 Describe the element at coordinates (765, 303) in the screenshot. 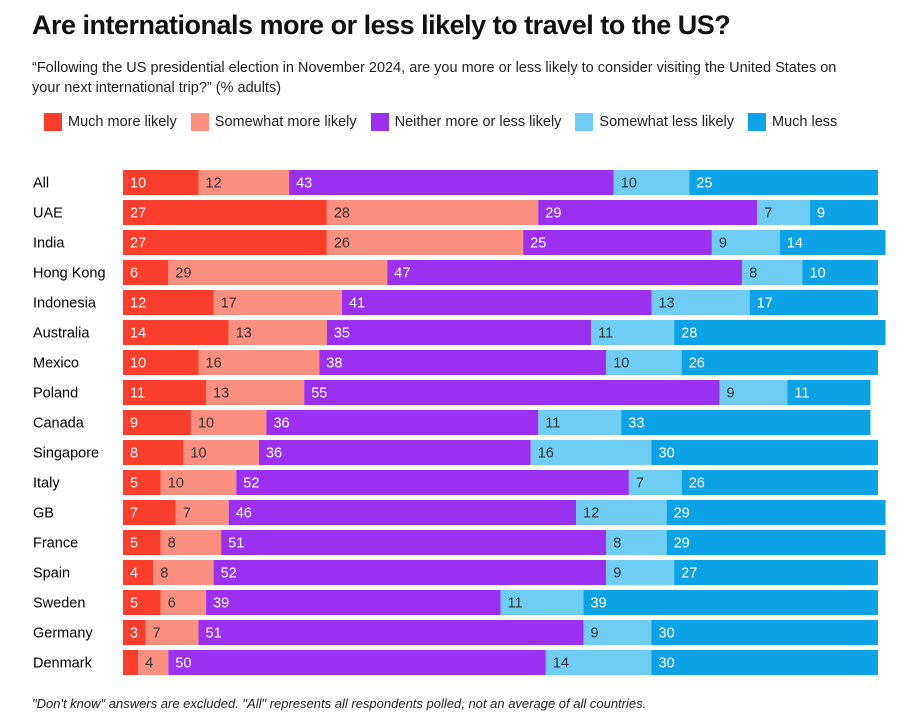

I see `data-label: 17` at that location.